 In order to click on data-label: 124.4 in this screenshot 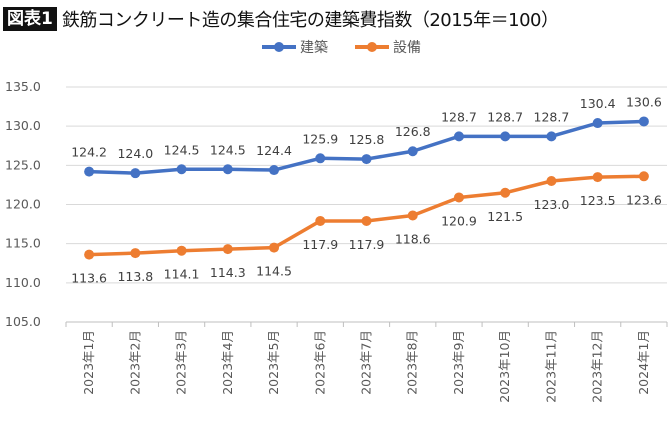, I will do `click(274, 150)`.